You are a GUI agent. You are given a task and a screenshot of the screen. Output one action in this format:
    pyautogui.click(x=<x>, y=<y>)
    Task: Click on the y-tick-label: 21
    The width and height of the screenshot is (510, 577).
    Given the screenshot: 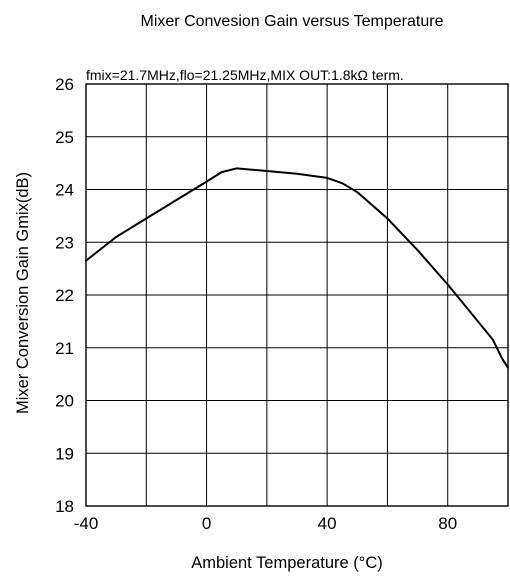 What is the action you would take?
    pyautogui.click(x=64, y=348)
    